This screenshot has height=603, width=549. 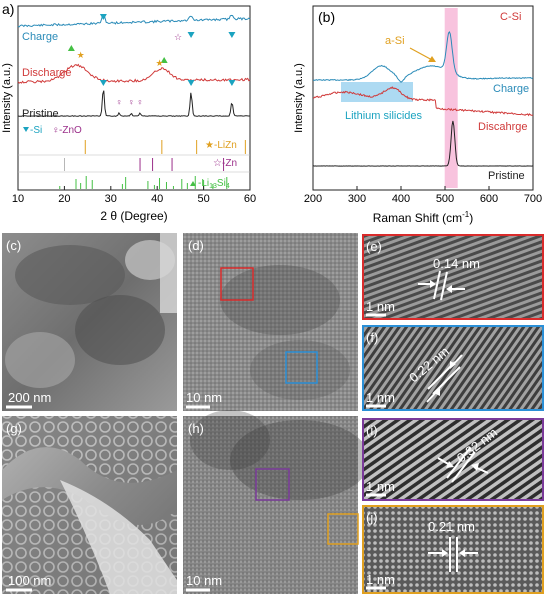 I want to click on xrd-discharge-label: Discharge, so click(x=47, y=73).